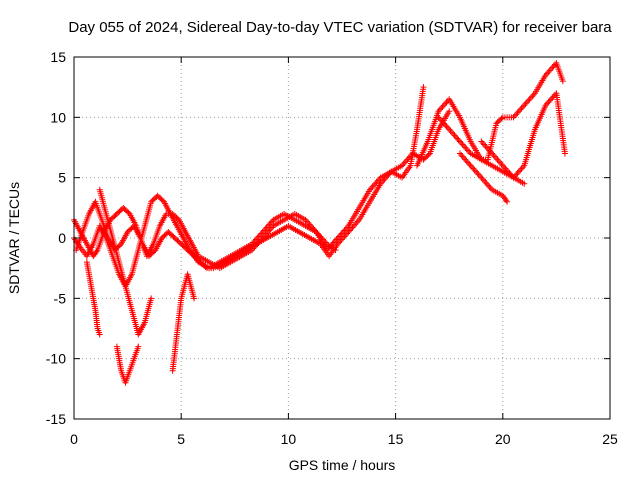  What do you see at coordinates (181, 439) in the screenshot?
I see `x-tick-label: 5` at bounding box center [181, 439].